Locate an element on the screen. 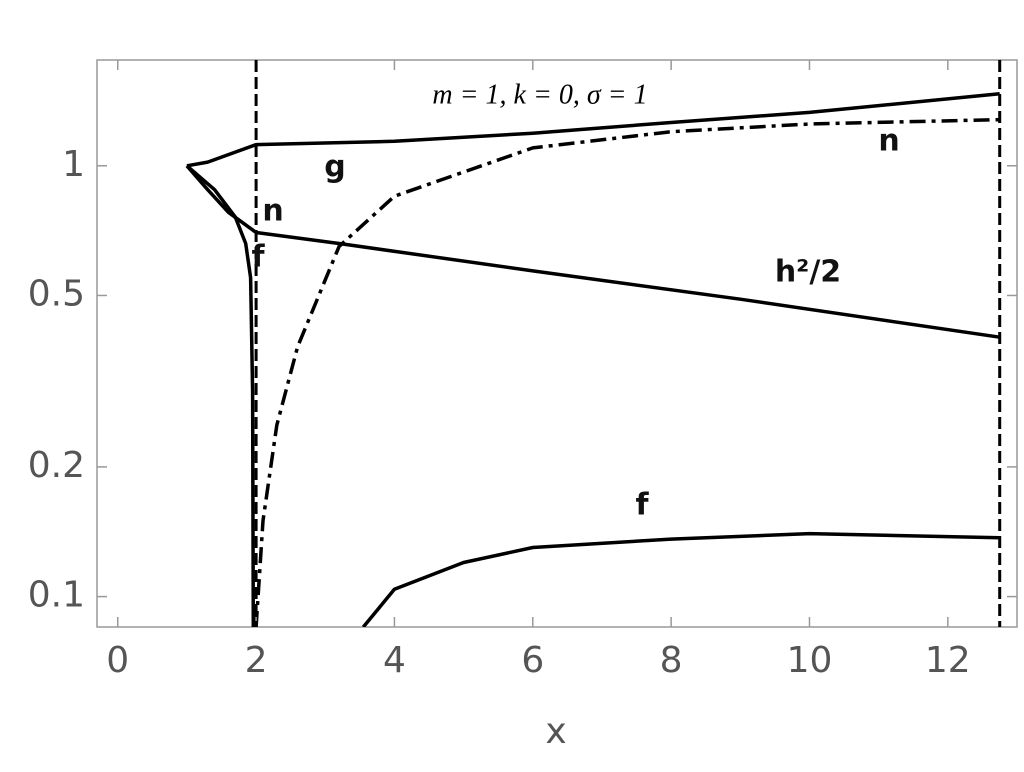 The image size is (1024, 772). curve-label: g is located at coordinates (334, 167).